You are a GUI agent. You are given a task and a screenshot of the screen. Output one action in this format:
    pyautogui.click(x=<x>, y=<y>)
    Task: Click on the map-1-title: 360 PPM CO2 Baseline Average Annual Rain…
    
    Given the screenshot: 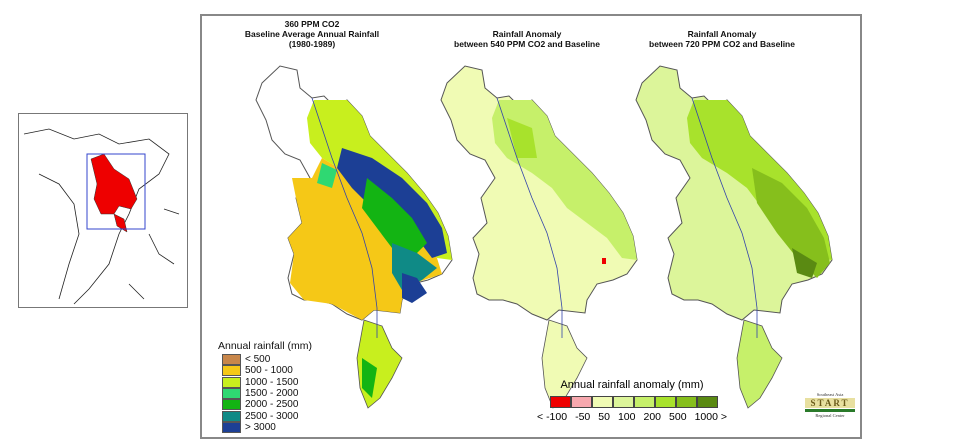 What is the action you would take?
    pyautogui.click(x=312, y=34)
    